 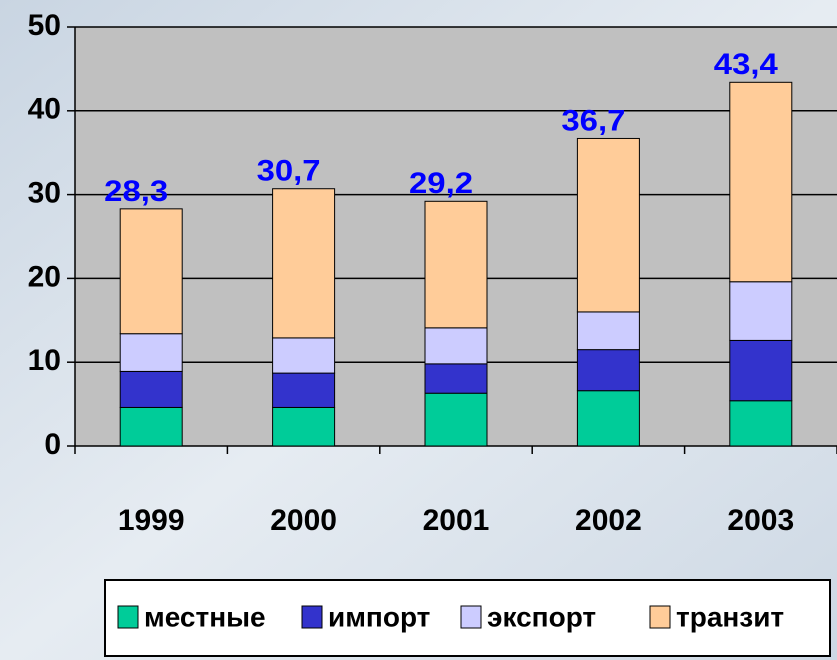 What do you see at coordinates (136, 191) in the screenshot?
I see `total-label: 28,3` at bounding box center [136, 191].